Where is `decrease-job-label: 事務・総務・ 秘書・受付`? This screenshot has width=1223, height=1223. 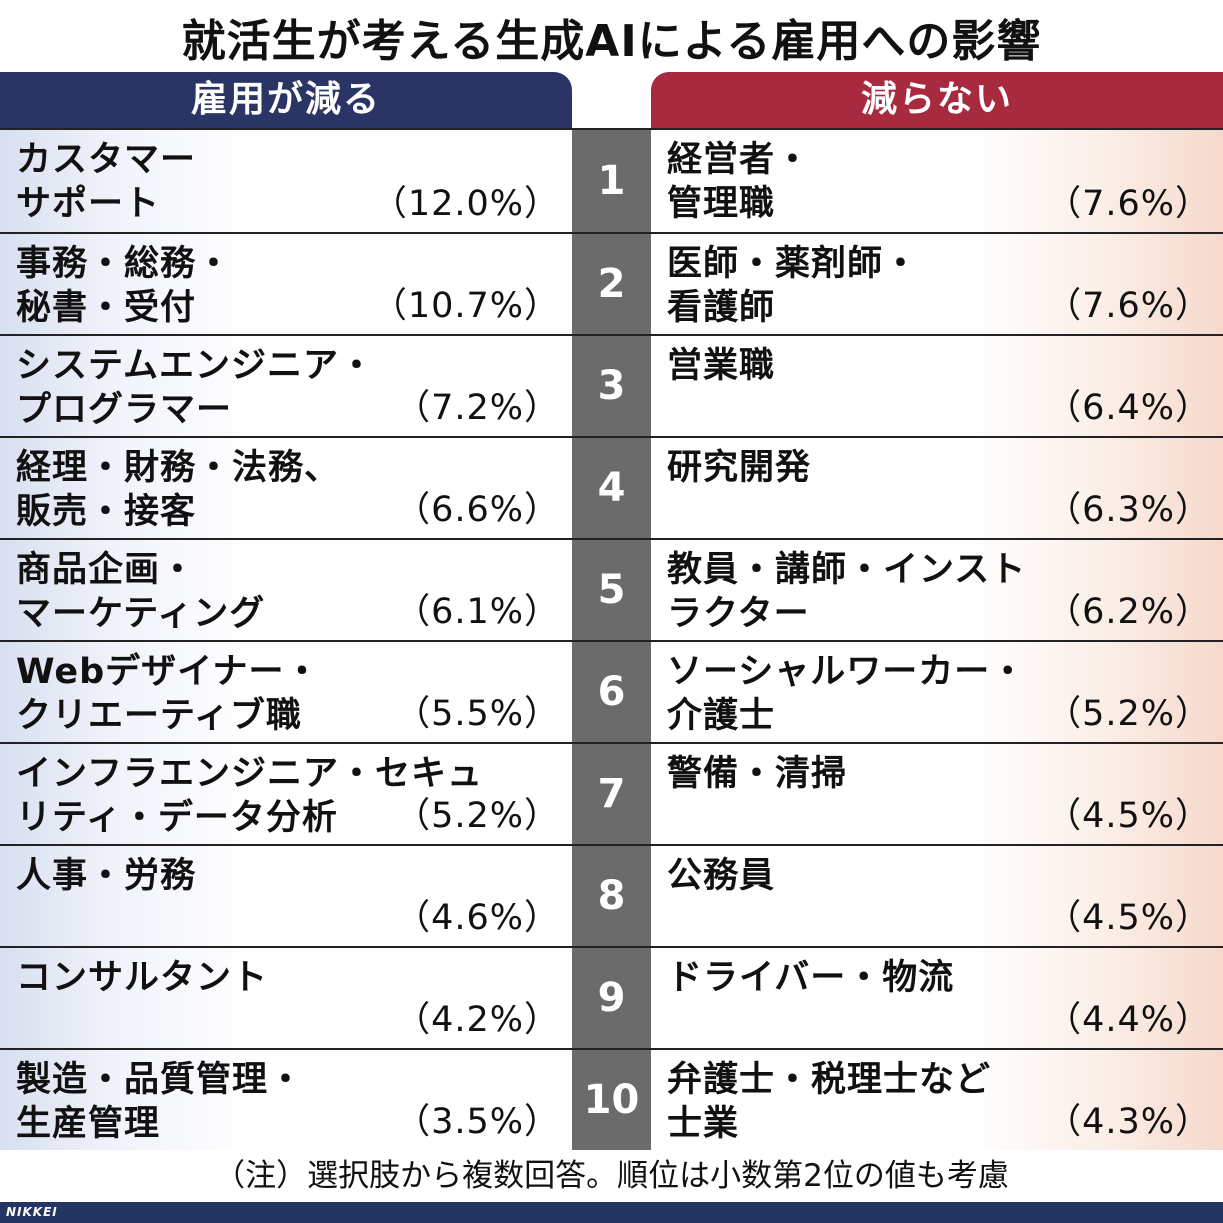
decrease-job-label: 事務・総務・ 秘書・受付 is located at coordinates (124, 286).